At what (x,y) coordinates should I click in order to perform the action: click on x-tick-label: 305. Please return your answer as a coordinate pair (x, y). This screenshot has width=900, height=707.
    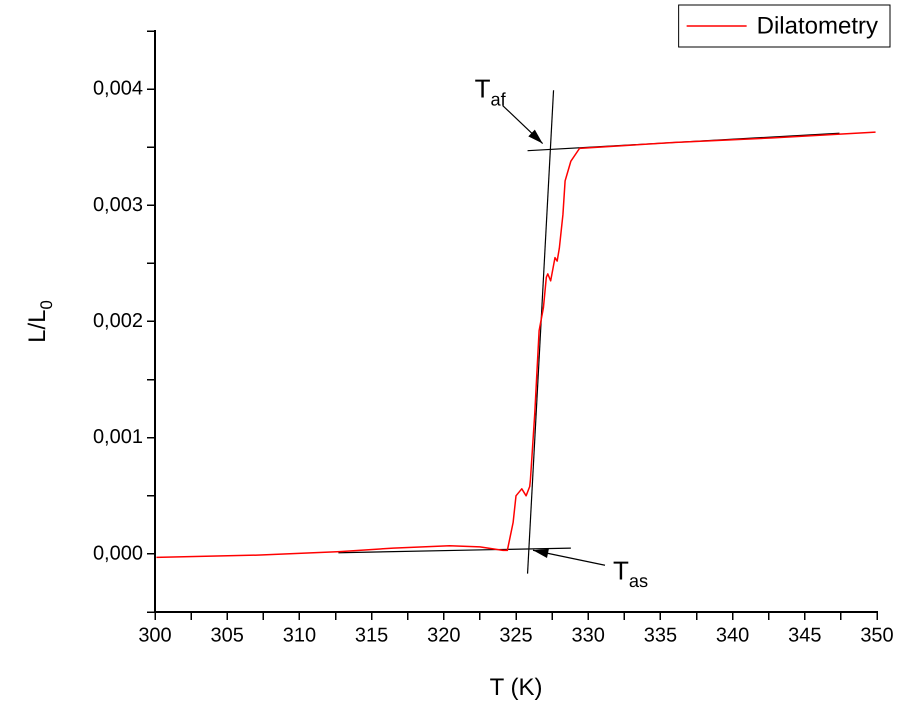
    Looking at the image, I should click on (227, 635).